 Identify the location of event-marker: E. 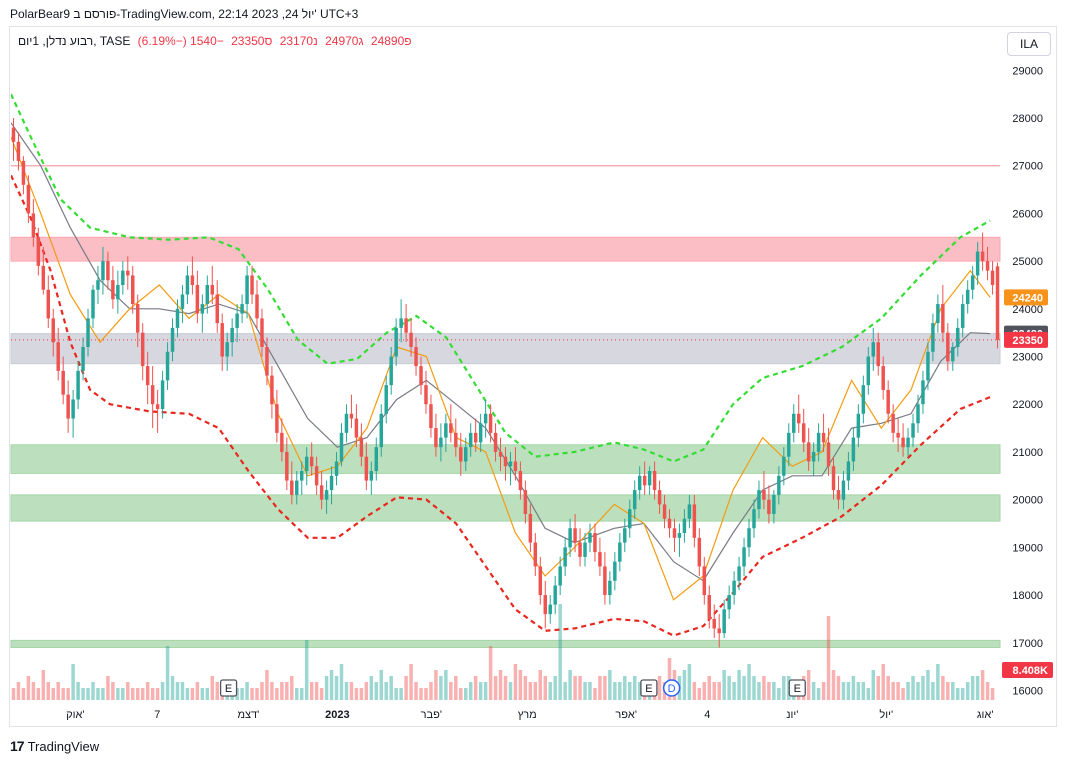
(228, 688).